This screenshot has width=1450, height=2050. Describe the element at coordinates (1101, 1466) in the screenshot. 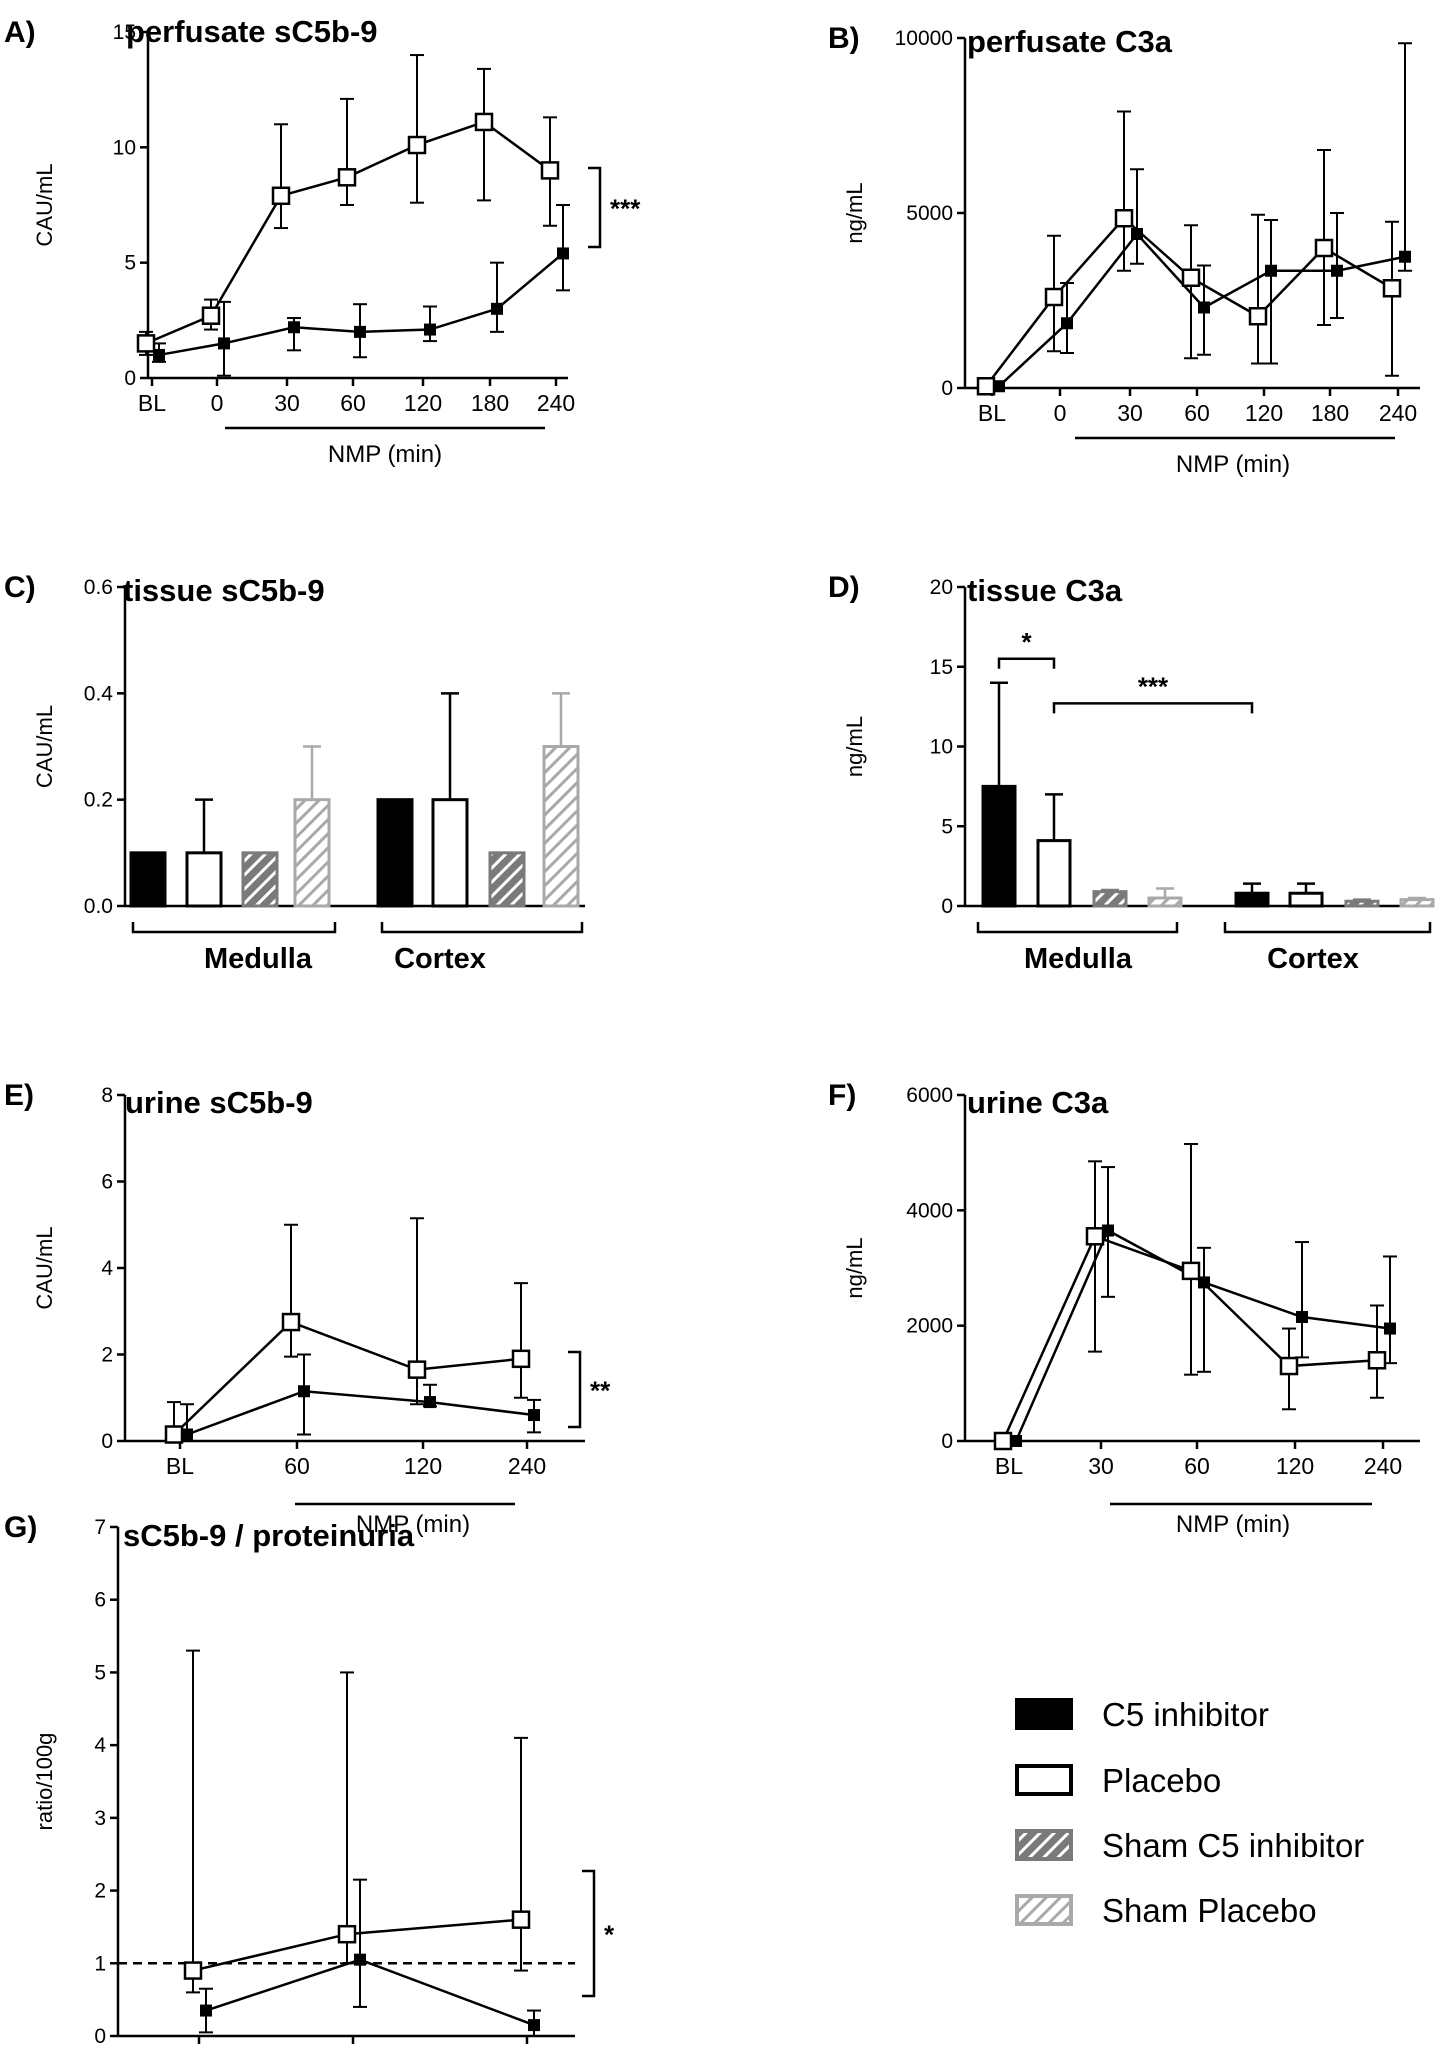

I see `x-tick-label: 30` at that location.